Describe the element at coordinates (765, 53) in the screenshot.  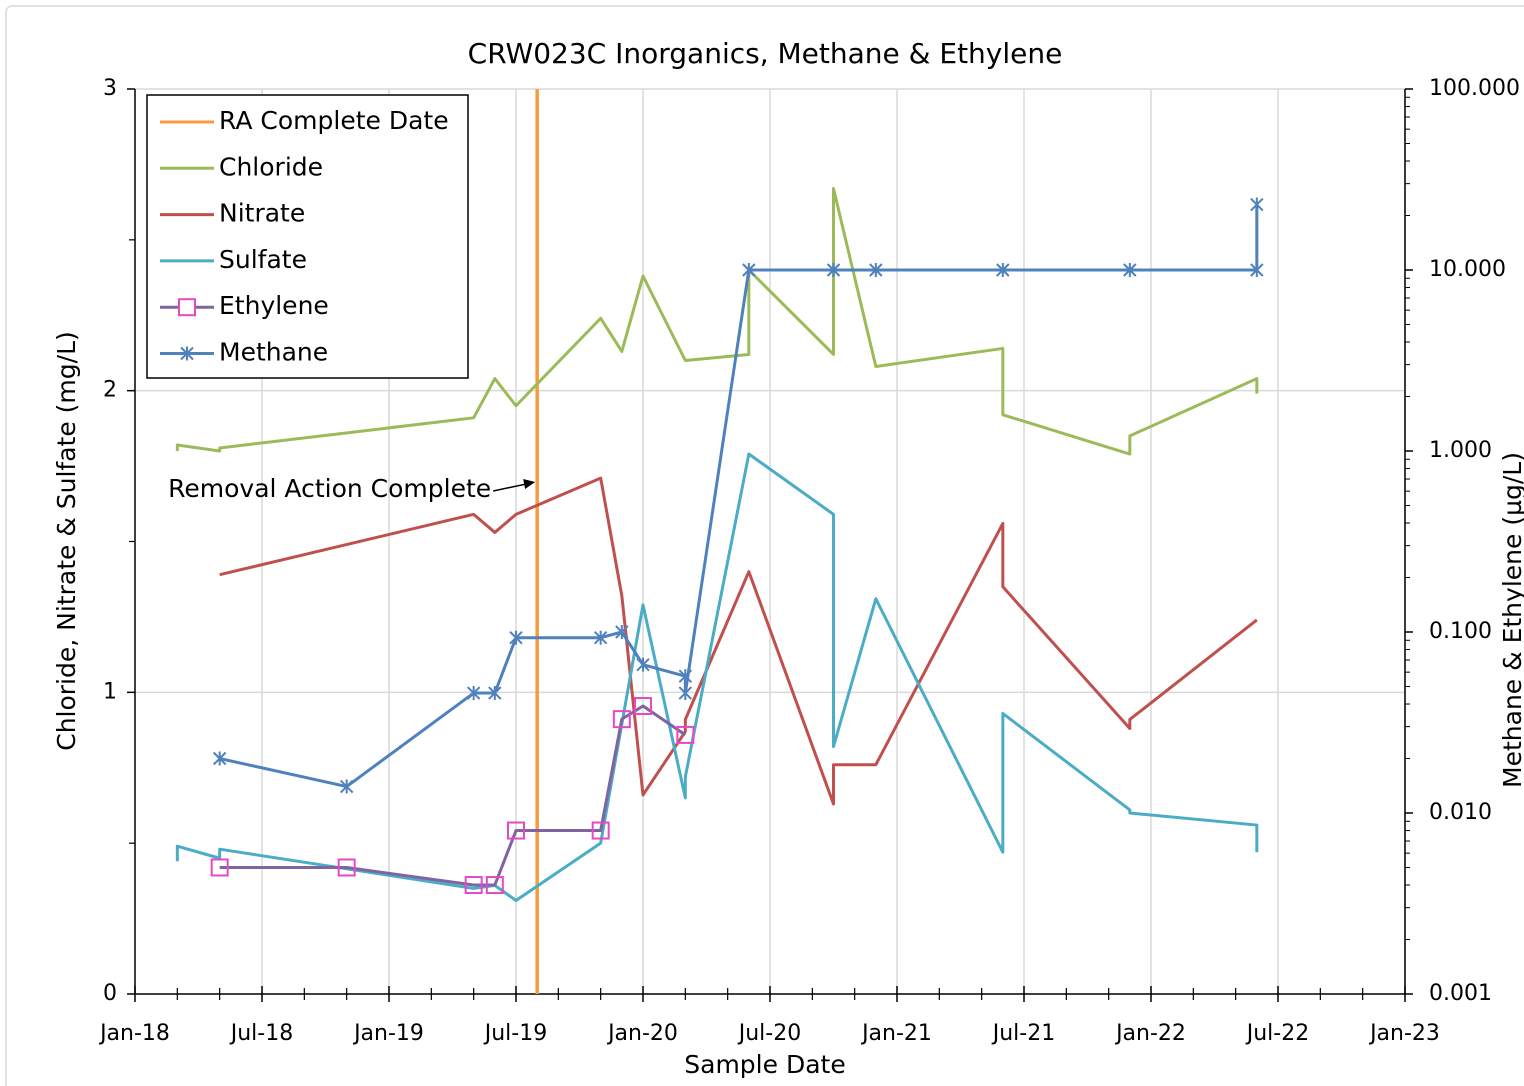
I see `chart-title: CRW023C Inorganics, Methane & Ethylene` at that location.